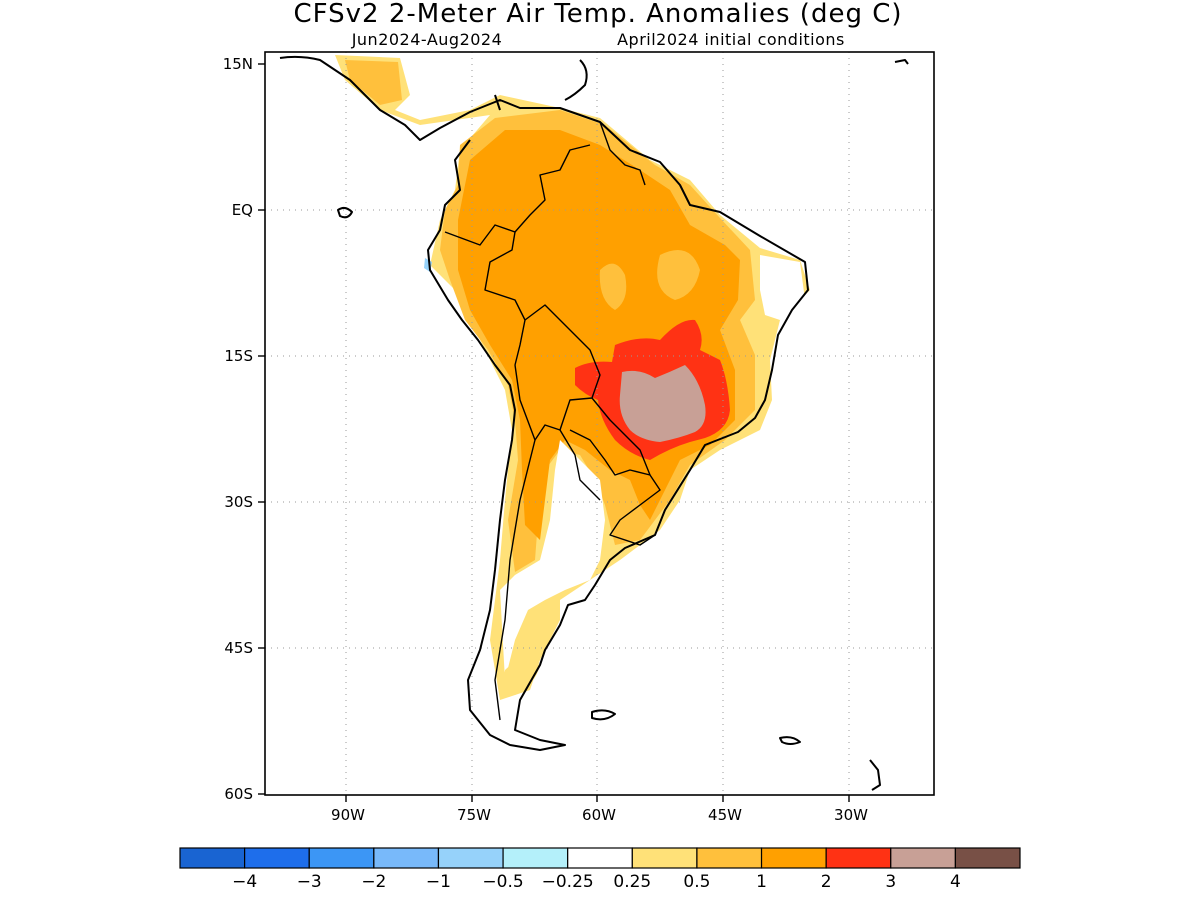  I want to click on colorbar-label: 1, so click(761, 882).